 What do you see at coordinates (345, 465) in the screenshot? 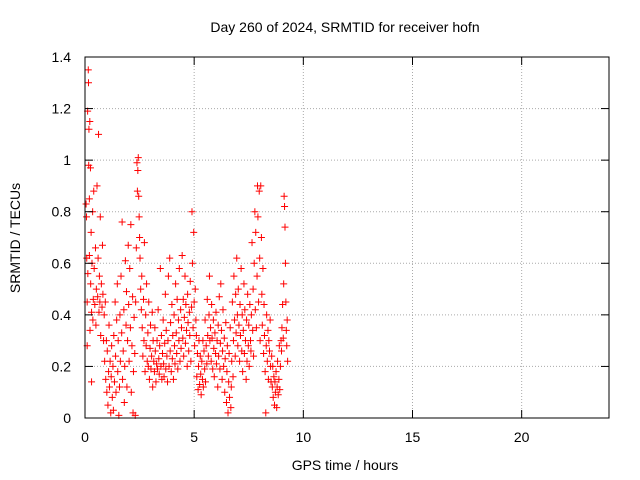
I see `x-axis-label: GPS time / hours` at bounding box center [345, 465].